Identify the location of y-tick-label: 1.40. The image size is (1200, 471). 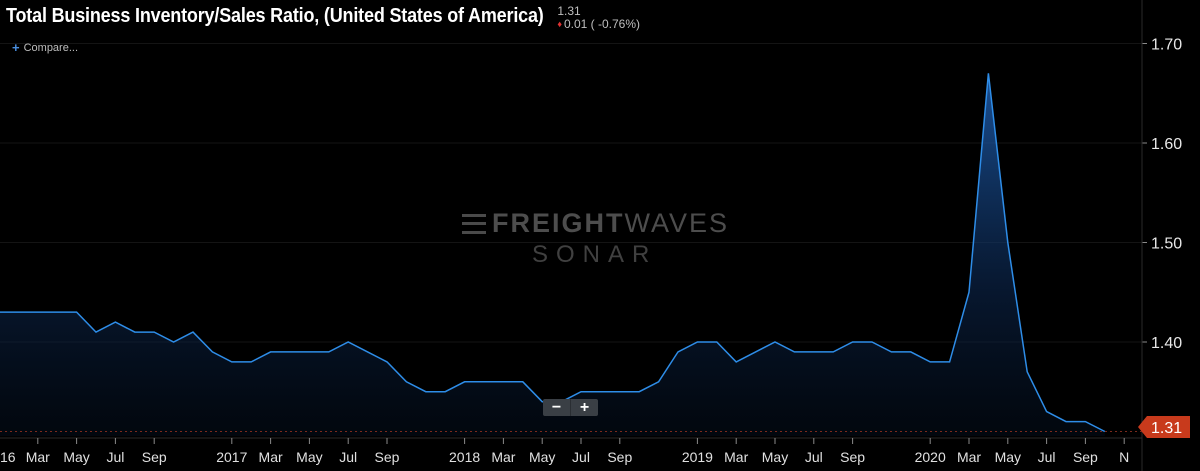
(1166, 343).